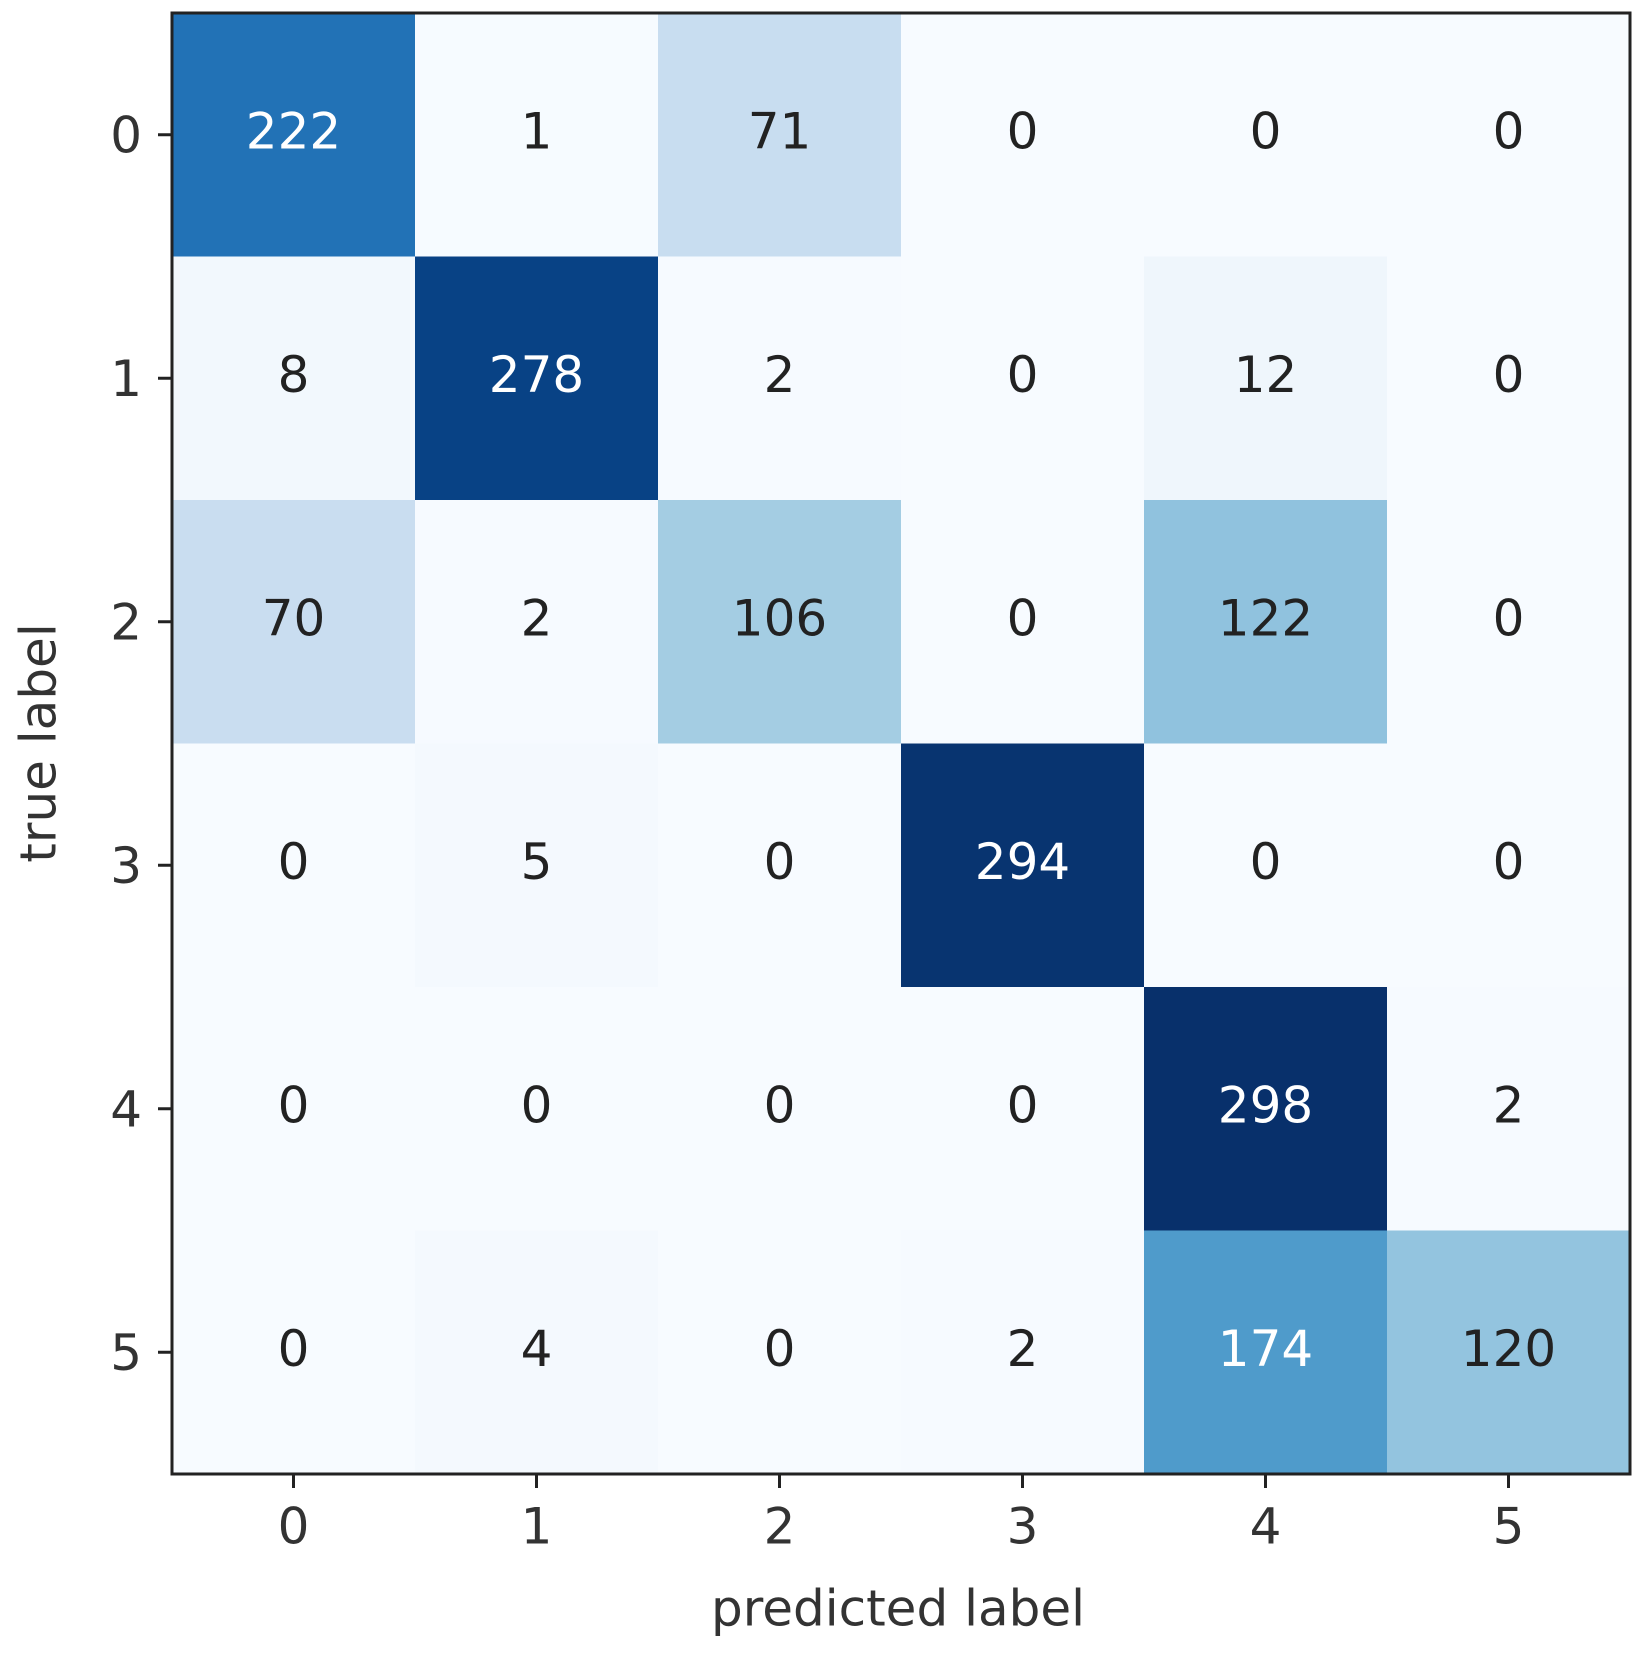 The image size is (1650, 1656). What do you see at coordinates (39, 742) in the screenshot?
I see `y-axis-label: true label` at bounding box center [39, 742].